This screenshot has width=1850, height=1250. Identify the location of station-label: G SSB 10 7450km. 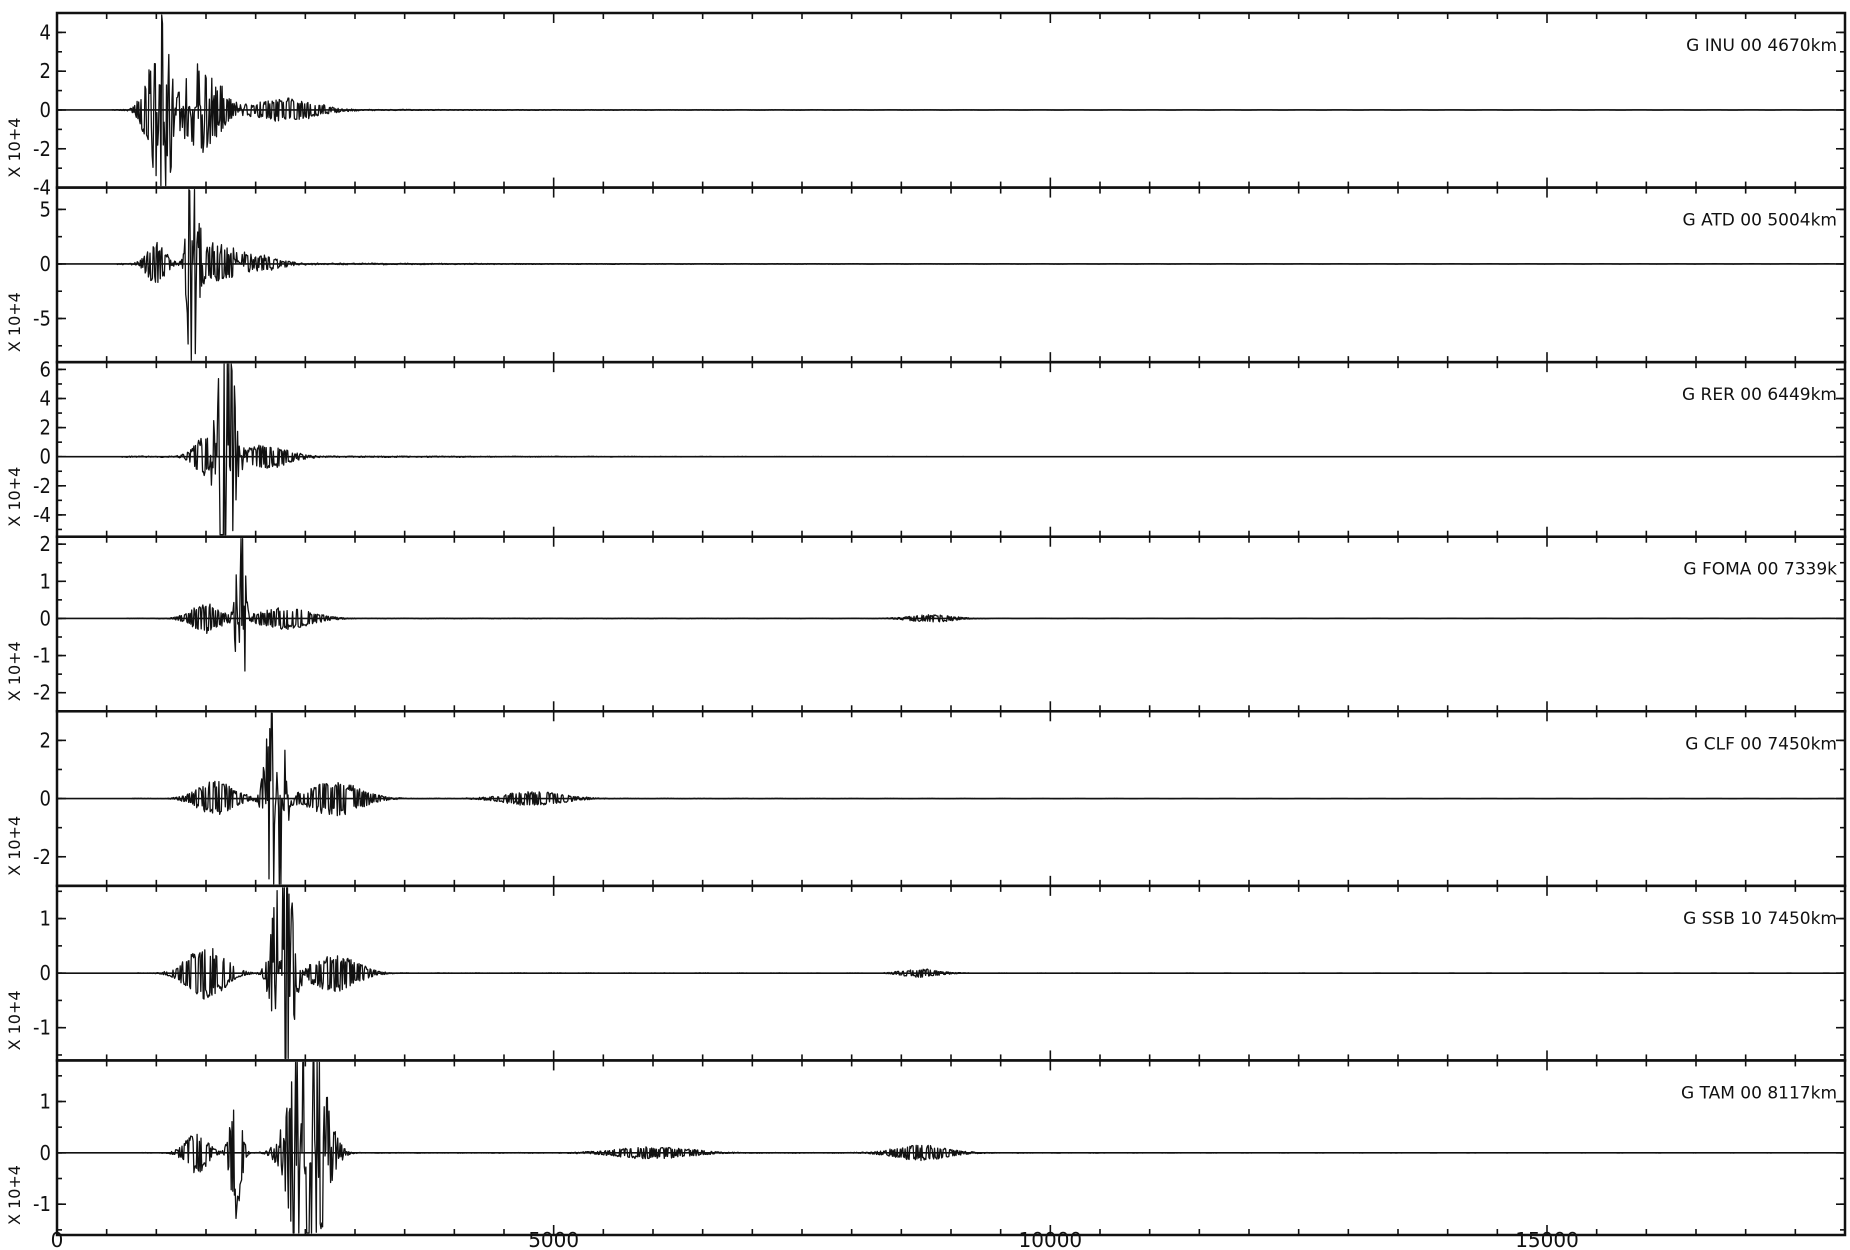
(1760, 919).